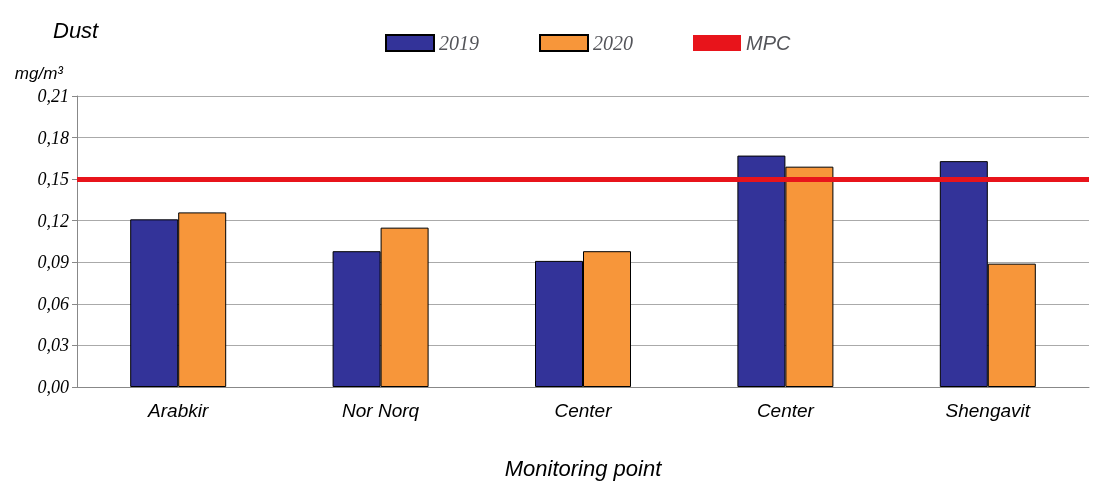 The width and height of the screenshot is (1101, 491). I want to click on y-tick-label: 0,18, so click(53, 137).